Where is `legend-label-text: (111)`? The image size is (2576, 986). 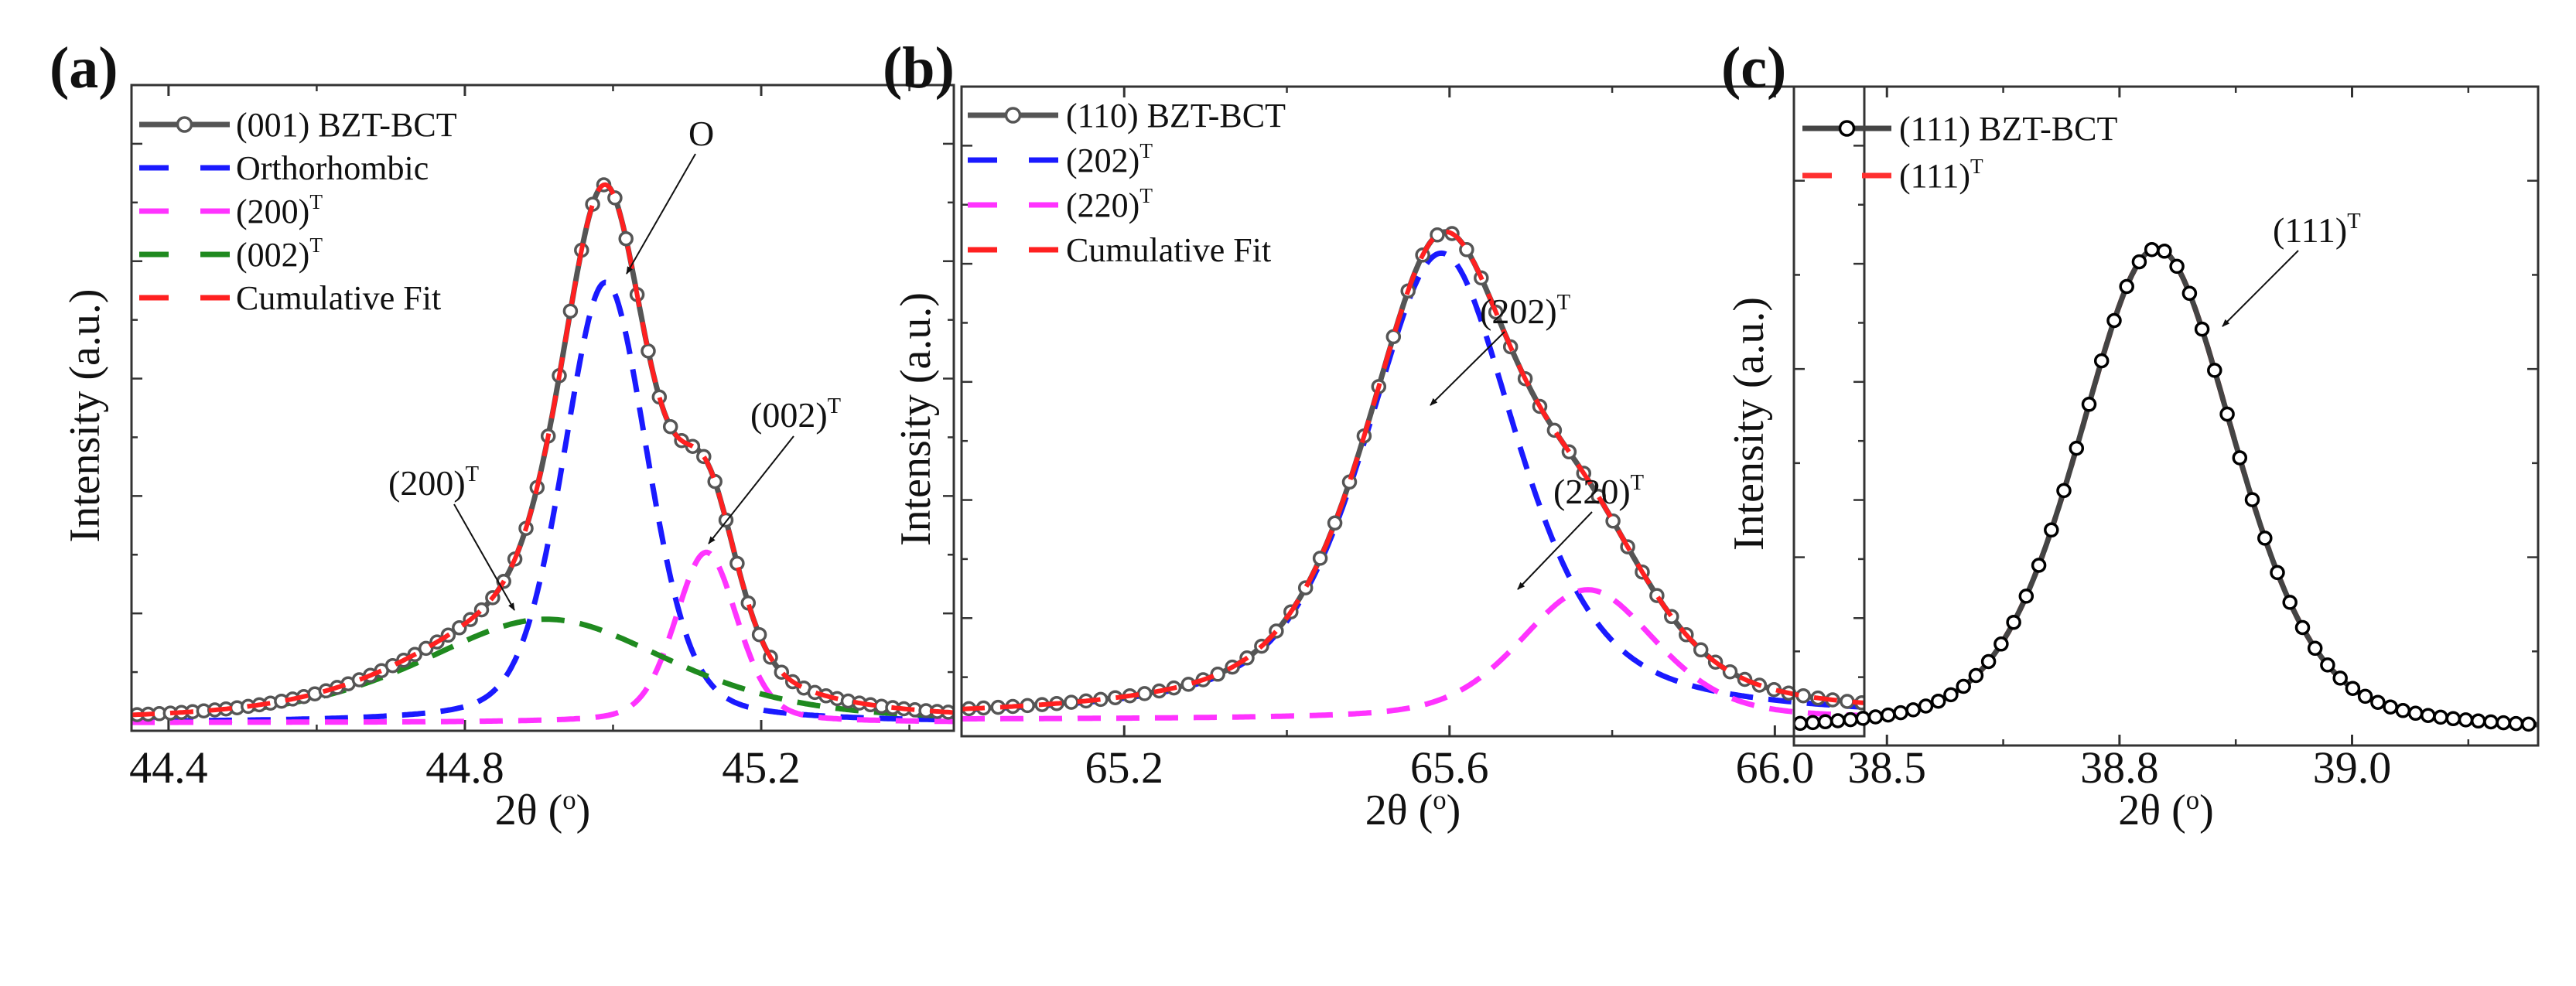
legend-label-text: (111) is located at coordinates (1934, 176).